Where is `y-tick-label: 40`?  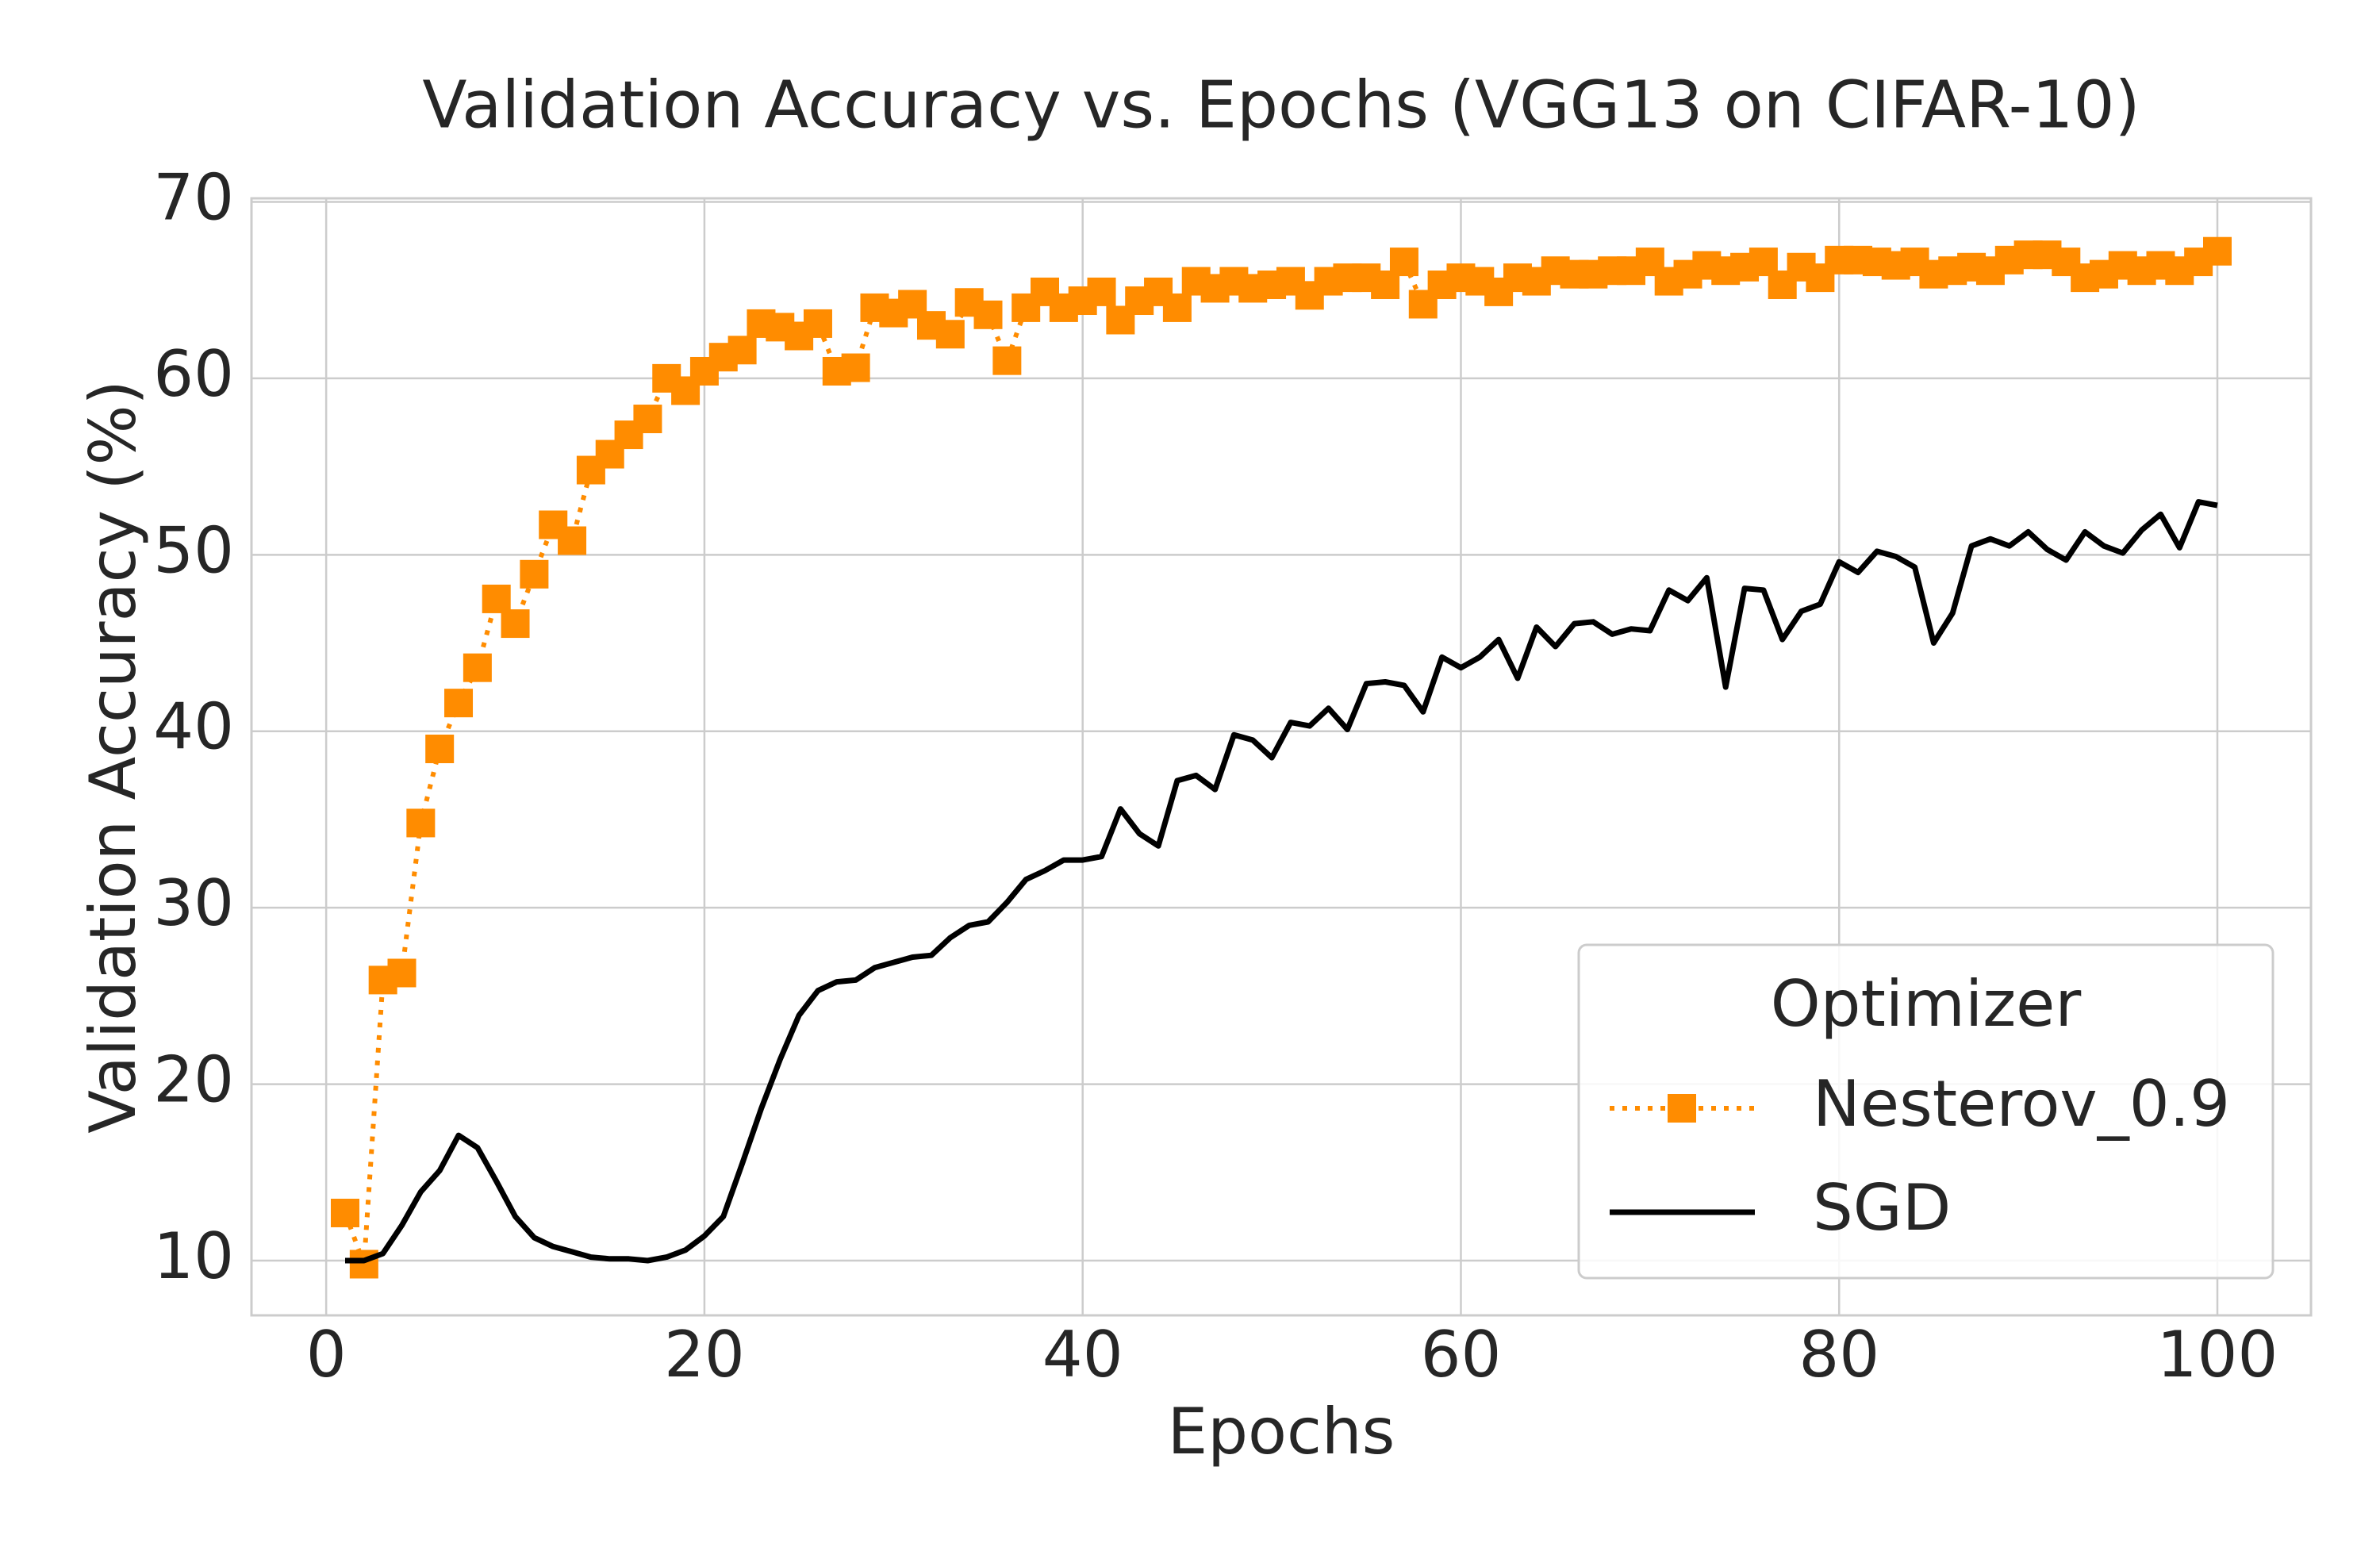 y-tick-label: 40 is located at coordinates (193, 727).